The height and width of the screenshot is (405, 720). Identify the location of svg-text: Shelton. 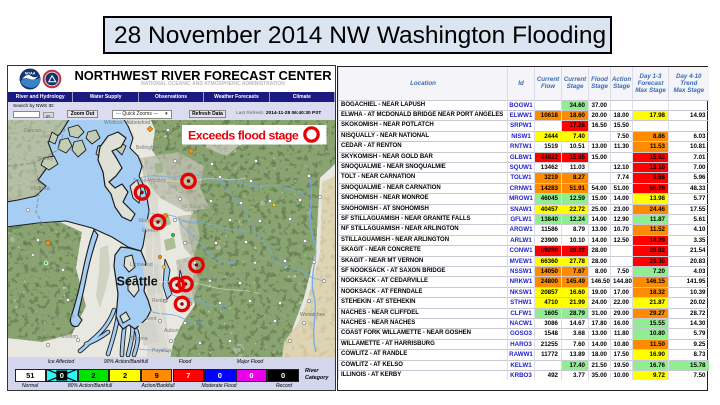
(69, 337).